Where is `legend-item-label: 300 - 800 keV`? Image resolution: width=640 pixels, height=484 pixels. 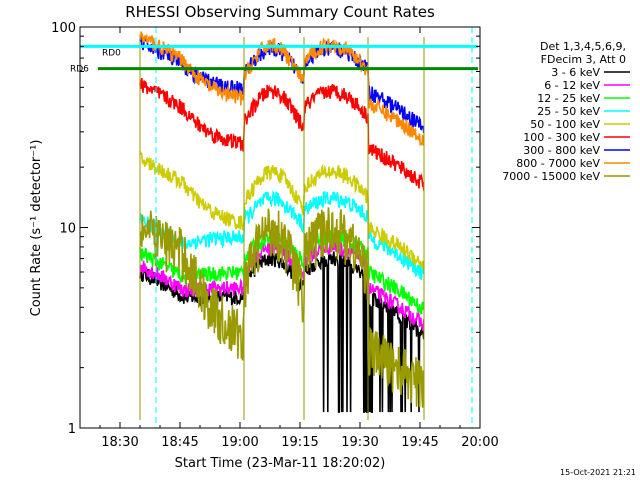 legend-item-label: 300 - 800 keV is located at coordinates (561, 150).